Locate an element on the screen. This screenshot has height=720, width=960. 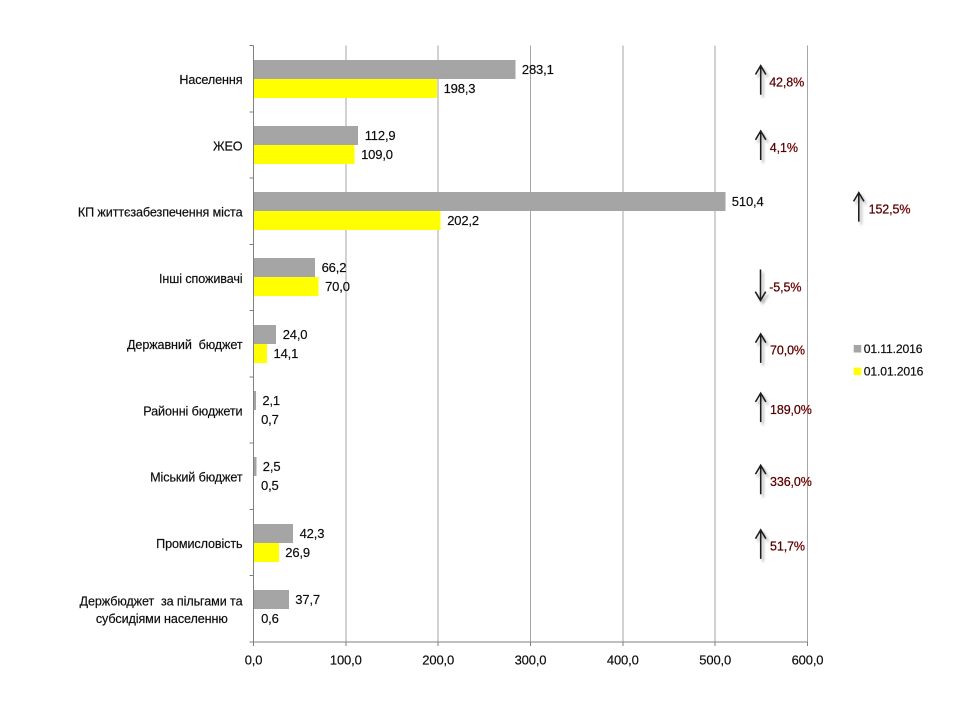
svg-text: 0,6 is located at coordinates (270, 618).